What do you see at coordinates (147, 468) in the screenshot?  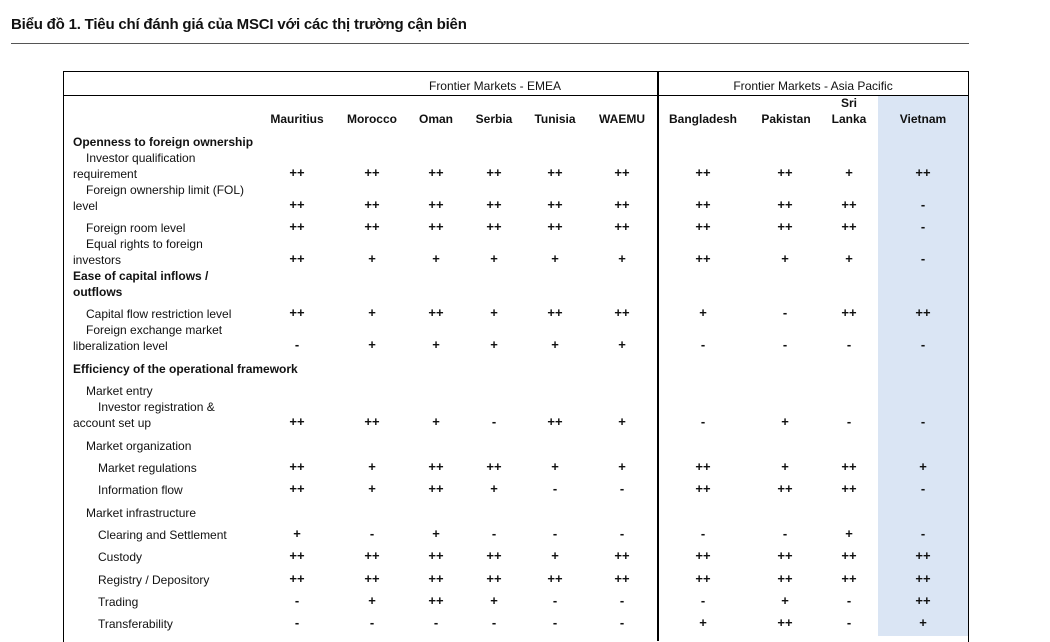 I see `row-label: Market regulations` at bounding box center [147, 468].